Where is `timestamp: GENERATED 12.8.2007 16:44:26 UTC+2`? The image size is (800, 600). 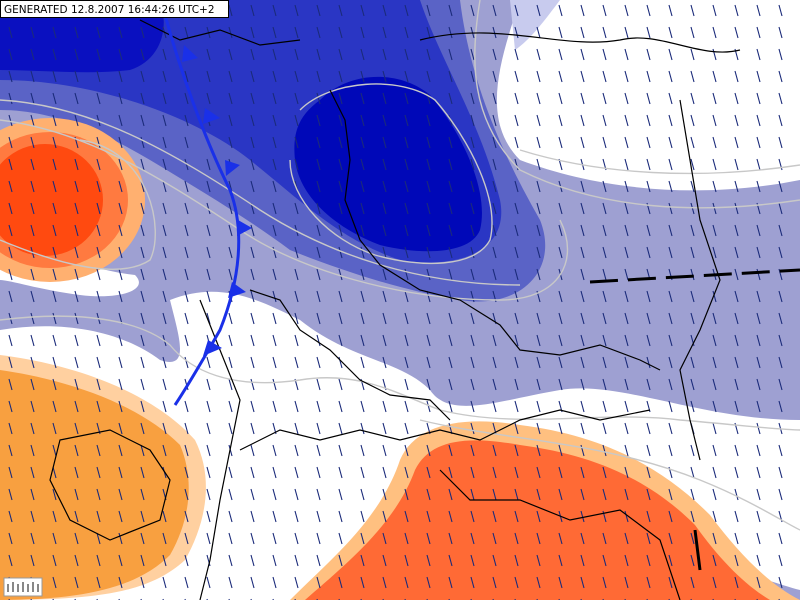 timestamp: GENERATED 12.8.2007 16:44:26 UTC+2 is located at coordinates (109, 10).